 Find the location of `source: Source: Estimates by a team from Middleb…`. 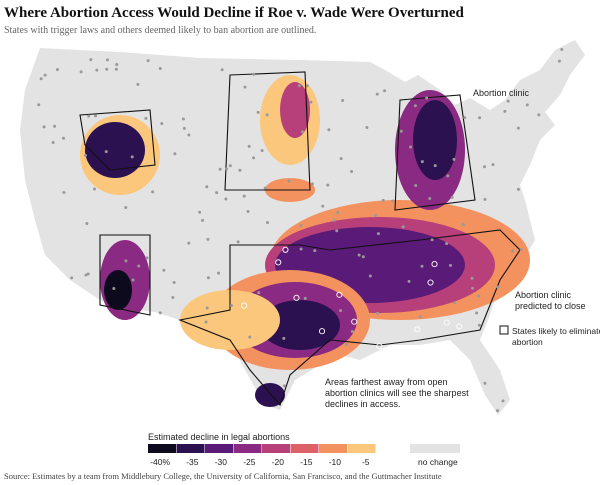

source: Source: Estimates by a team from Middleb… is located at coordinates (223, 476).